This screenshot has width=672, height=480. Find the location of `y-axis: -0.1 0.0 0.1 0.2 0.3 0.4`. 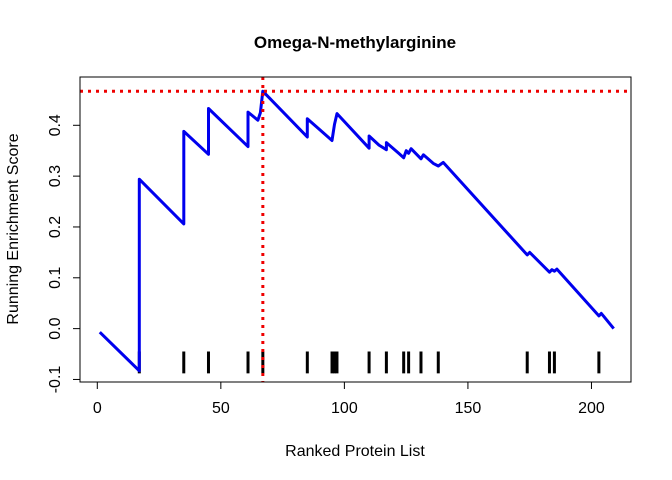

y-axis: -0.1 0.0 0.1 0.2 0.3 0.4 is located at coordinates (64, 254).